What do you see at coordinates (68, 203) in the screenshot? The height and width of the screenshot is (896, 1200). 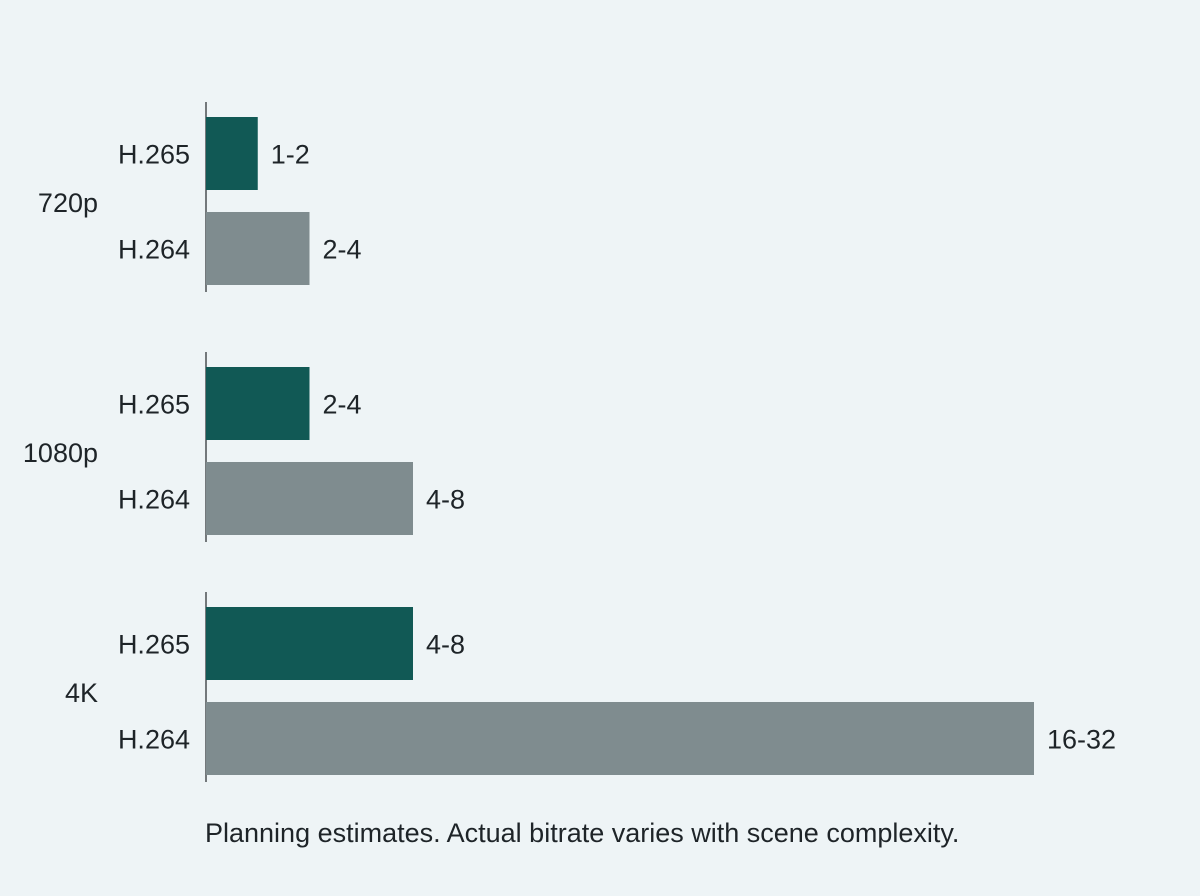 I see `group-label-720p: 720p` at bounding box center [68, 203].